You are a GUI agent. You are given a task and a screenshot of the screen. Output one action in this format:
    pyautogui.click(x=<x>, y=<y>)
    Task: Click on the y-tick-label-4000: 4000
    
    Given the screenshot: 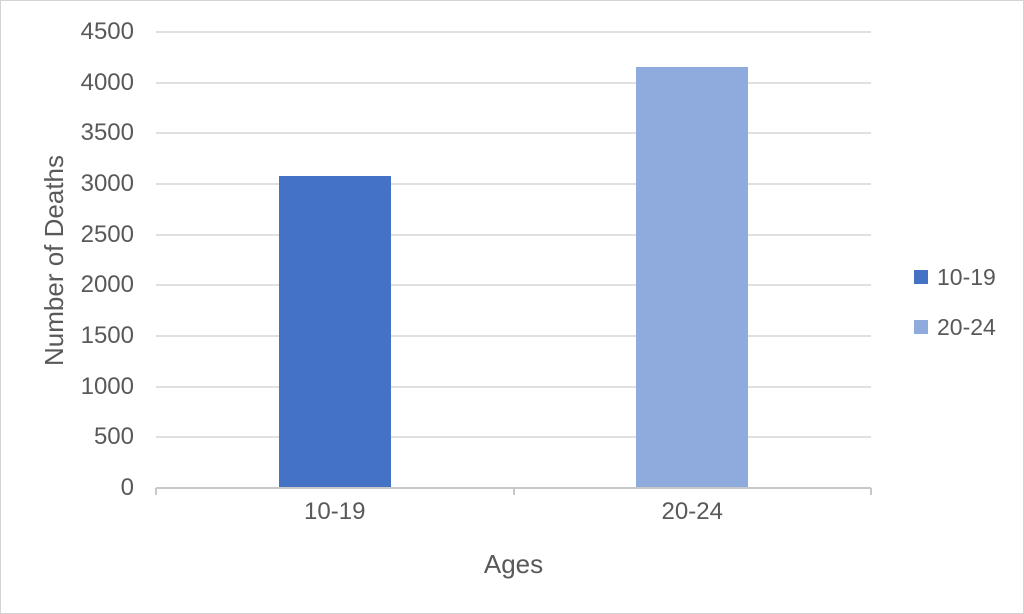 What is the action you would take?
    pyautogui.click(x=107, y=82)
    